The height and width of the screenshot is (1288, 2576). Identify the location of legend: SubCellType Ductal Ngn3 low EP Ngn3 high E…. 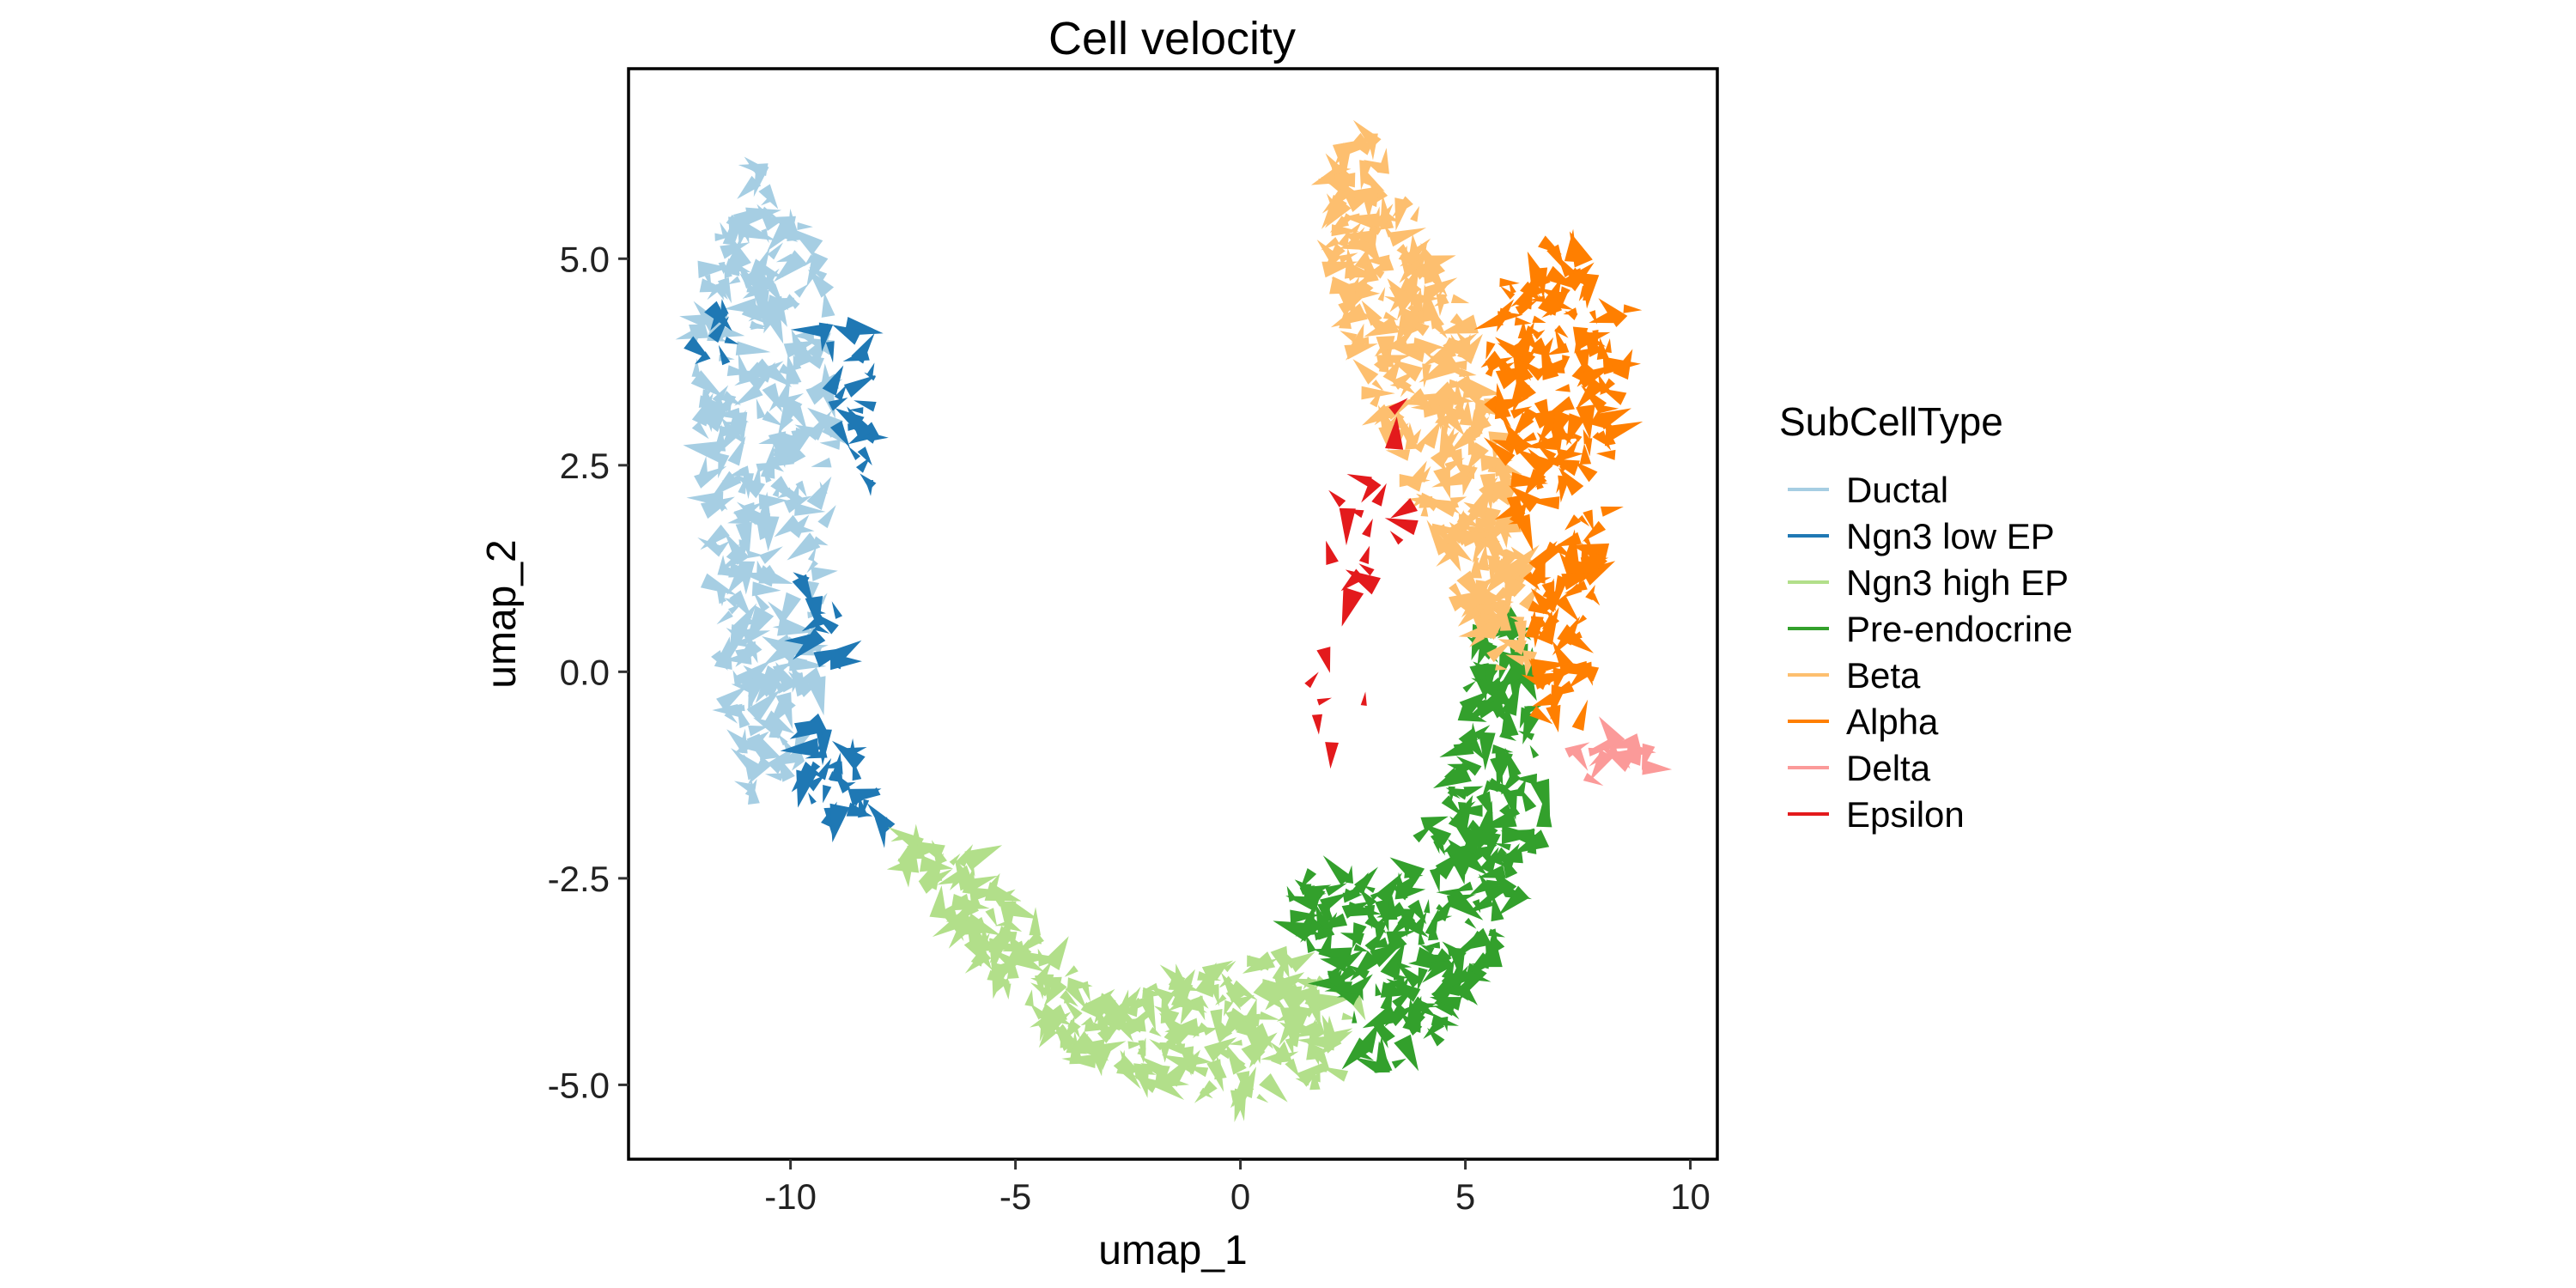
(1926, 617).